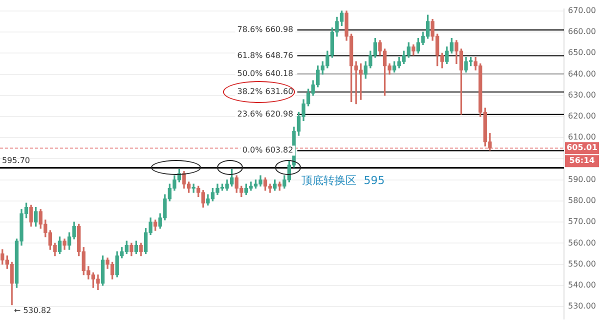 The width and height of the screenshot is (600, 328). I want to click on y-tick-label: 580.00, so click(582, 201).